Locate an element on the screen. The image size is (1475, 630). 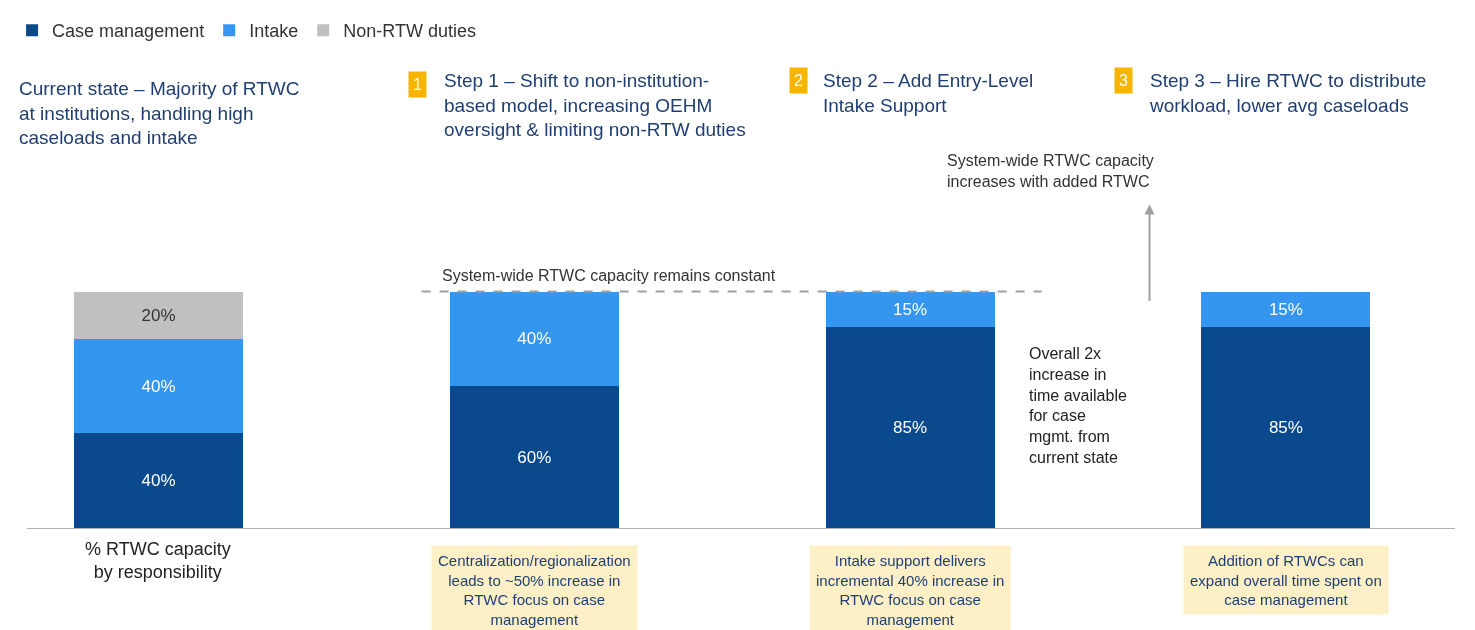
text: 3 is located at coordinates (1123, 80).